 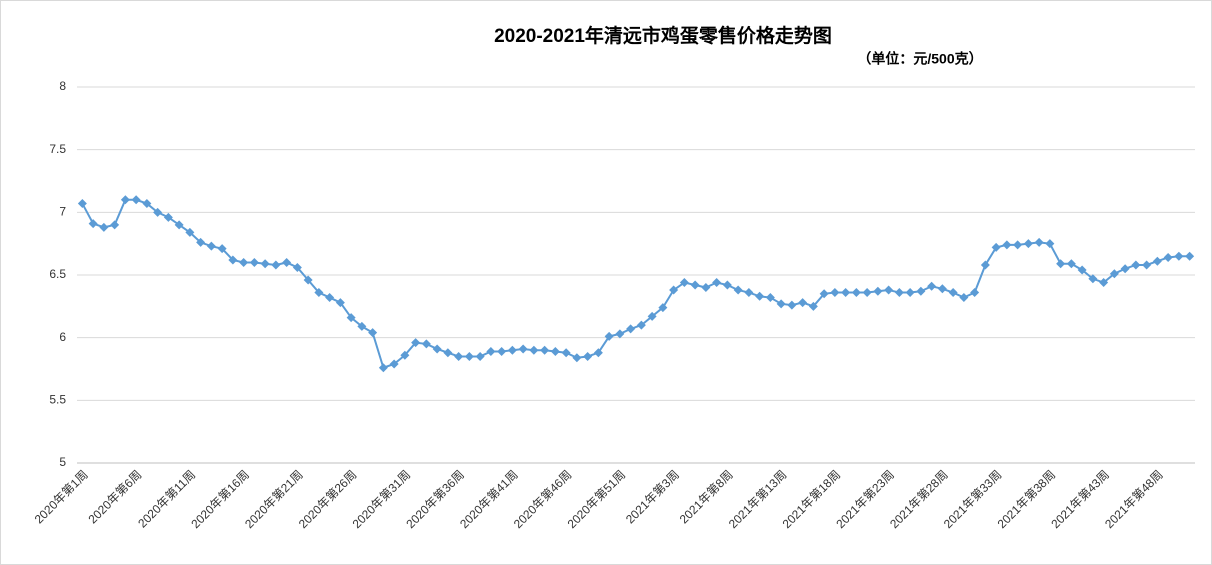 I want to click on y-tick-label: 6.5, so click(x=57, y=274).